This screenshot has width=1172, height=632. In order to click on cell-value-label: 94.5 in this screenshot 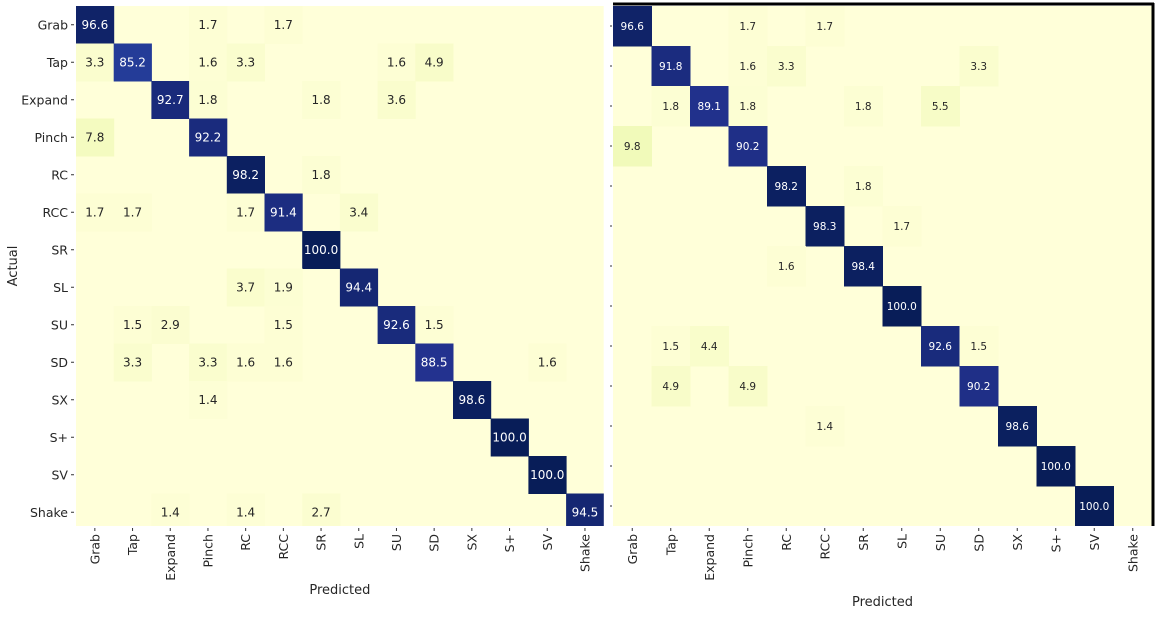, I will do `click(585, 513)`.